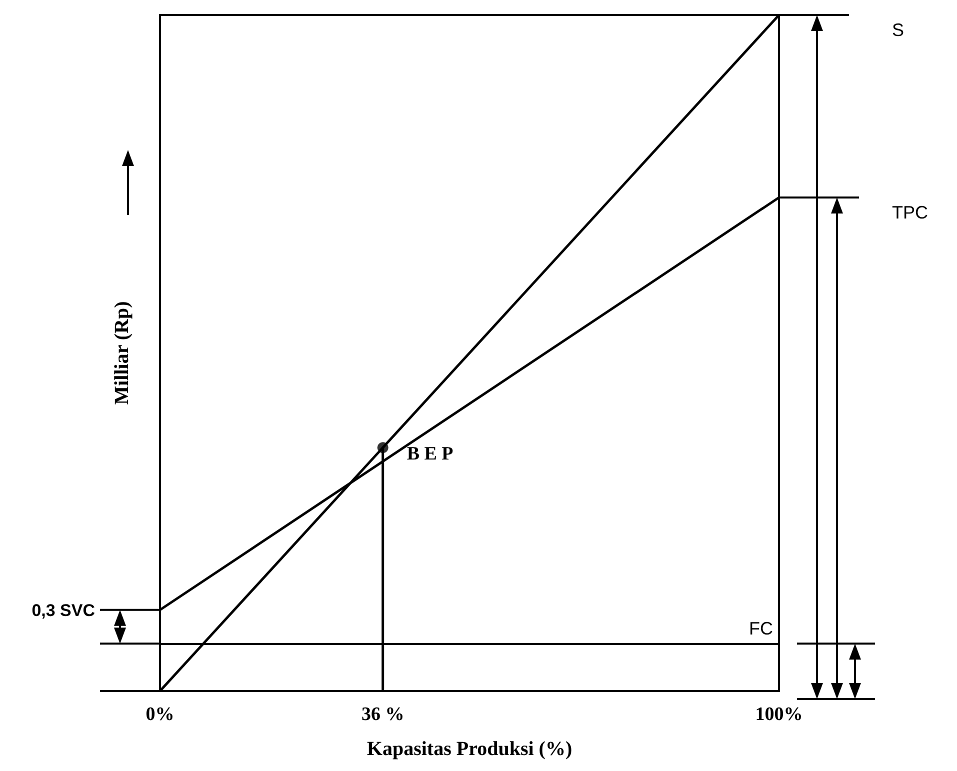 This screenshot has height=771, width=957. What do you see at coordinates (430, 454) in the screenshot?
I see `annotation: B E P` at bounding box center [430, 454].